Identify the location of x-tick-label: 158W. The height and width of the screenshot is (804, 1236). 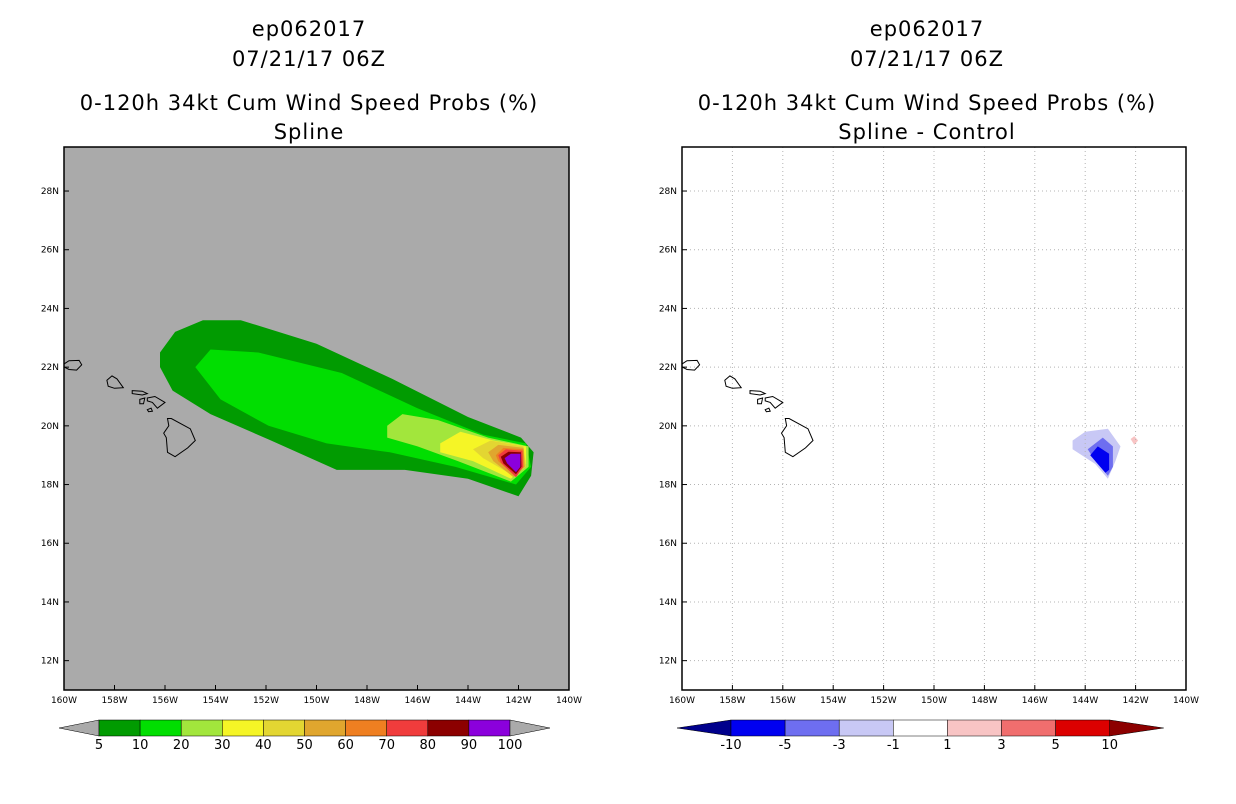
(114, 701).